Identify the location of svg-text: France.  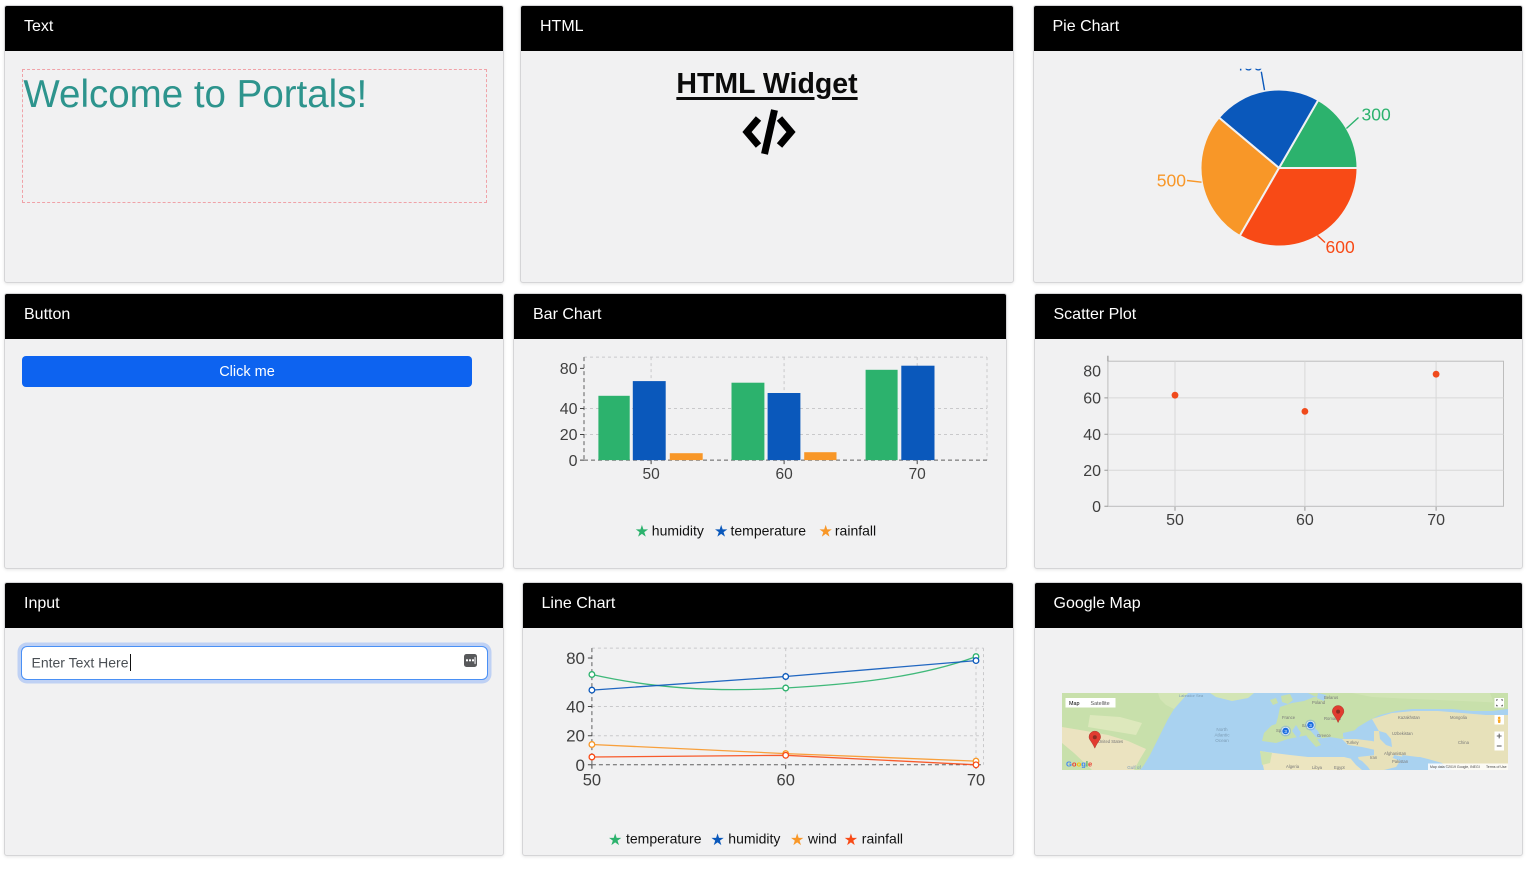
(1289, 717).